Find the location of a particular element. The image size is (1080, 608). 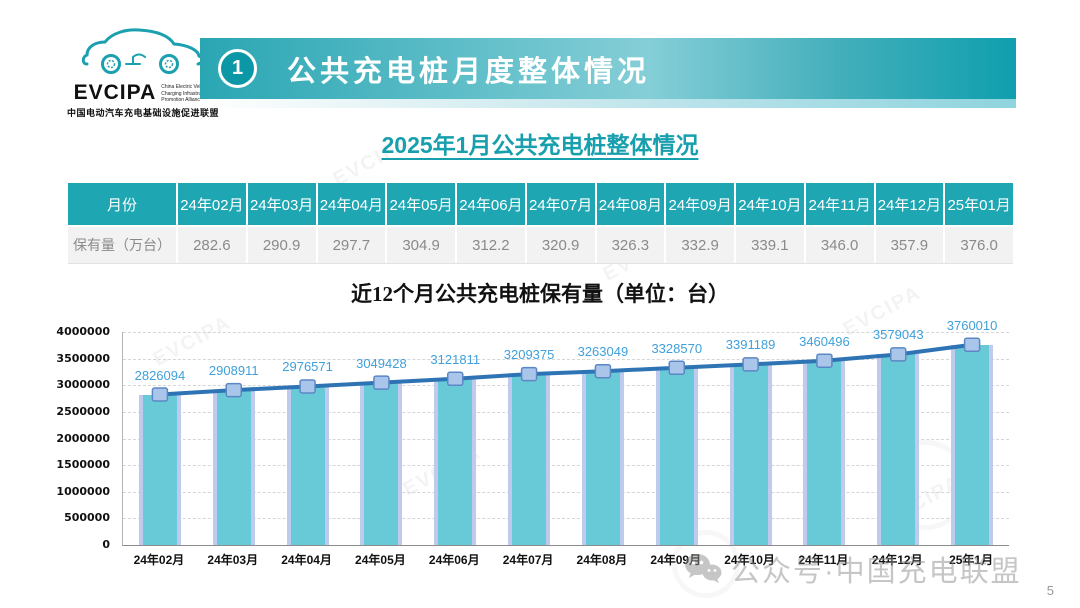

logo-chinese-name: 中国电动汽车充电基础设施促进联盟 is located at coordinates (142, 113).